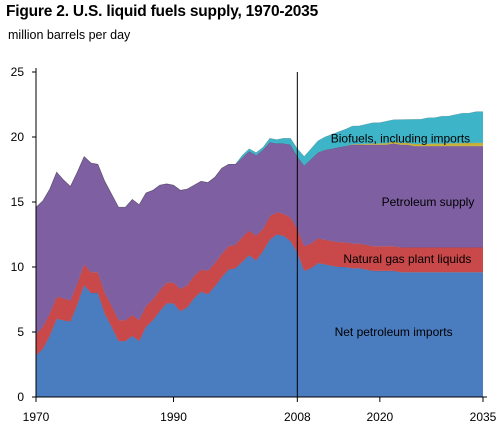 The image size is (504, 439). I want to click on y-tick-label: 15, so click(18, 202).